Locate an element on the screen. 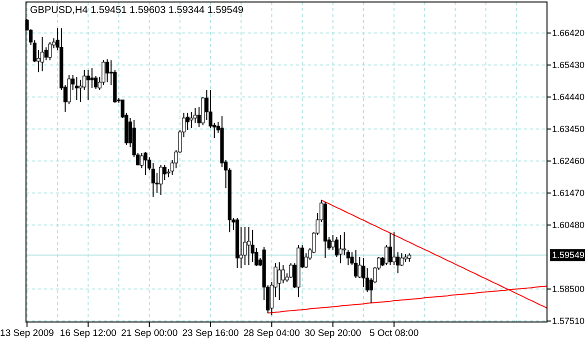 The width and height of the screenshot is (586, 340). y-tick-label: 1.63450 is located at coordinates (568, 129).